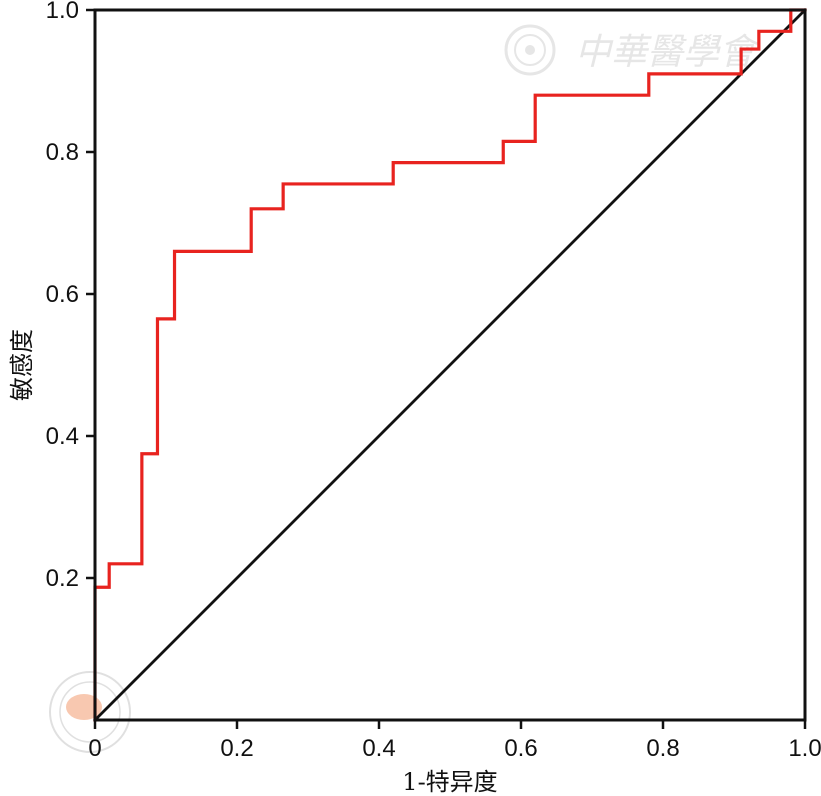 Image resolution: width=821 pixels, height=796 pixels. What do you see at coordinates (62, 152) in the screenshot?
I see `y-tick-label: 0.8` at bounding box center [62, 152].